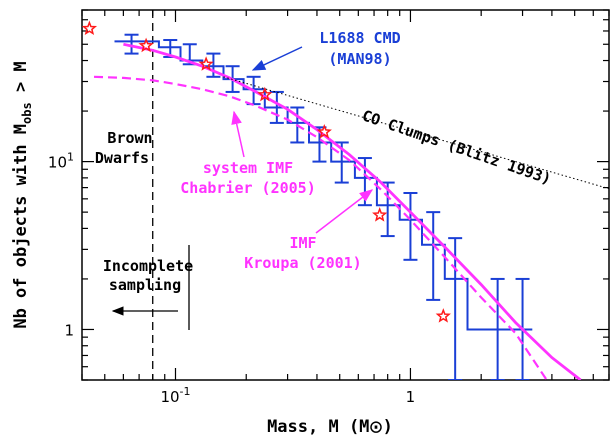  Describe the element at coordinates (145, 285) in the screenshot. I see `incomplete-label-2: sampling` at that location.